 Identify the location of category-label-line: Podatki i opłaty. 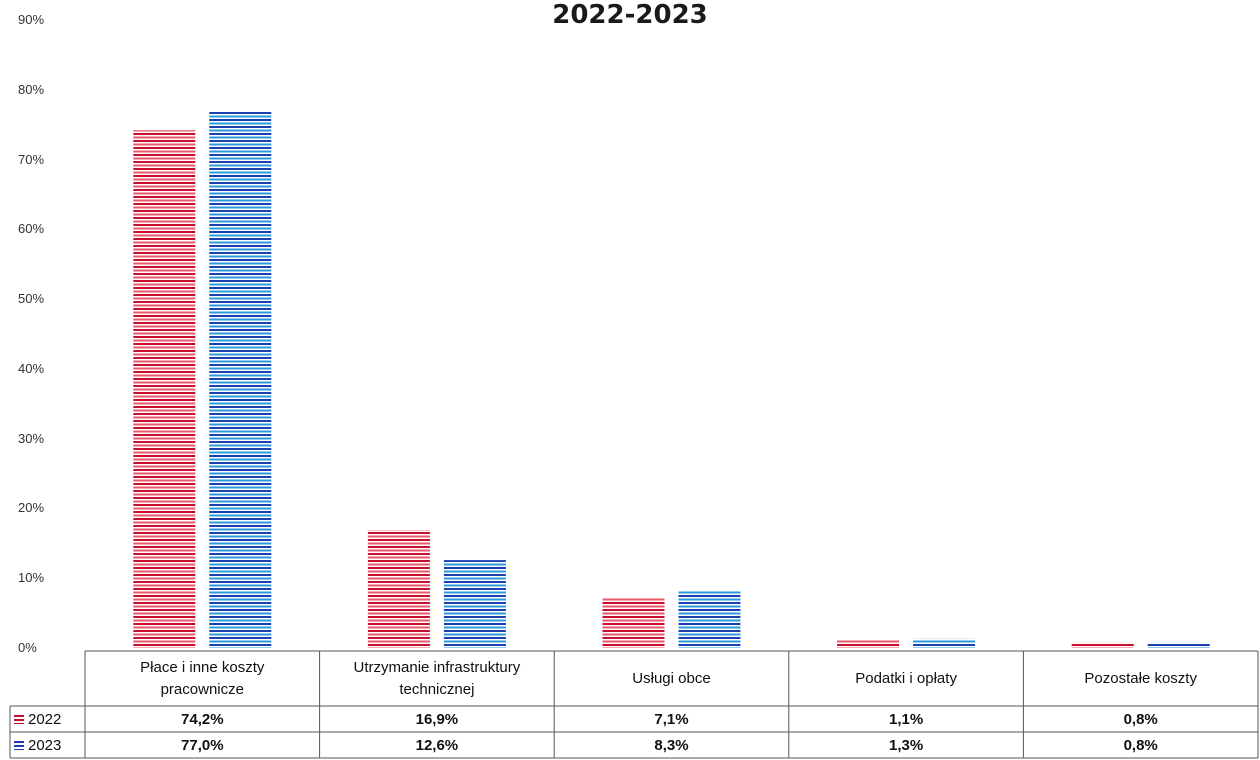
(906, 678).